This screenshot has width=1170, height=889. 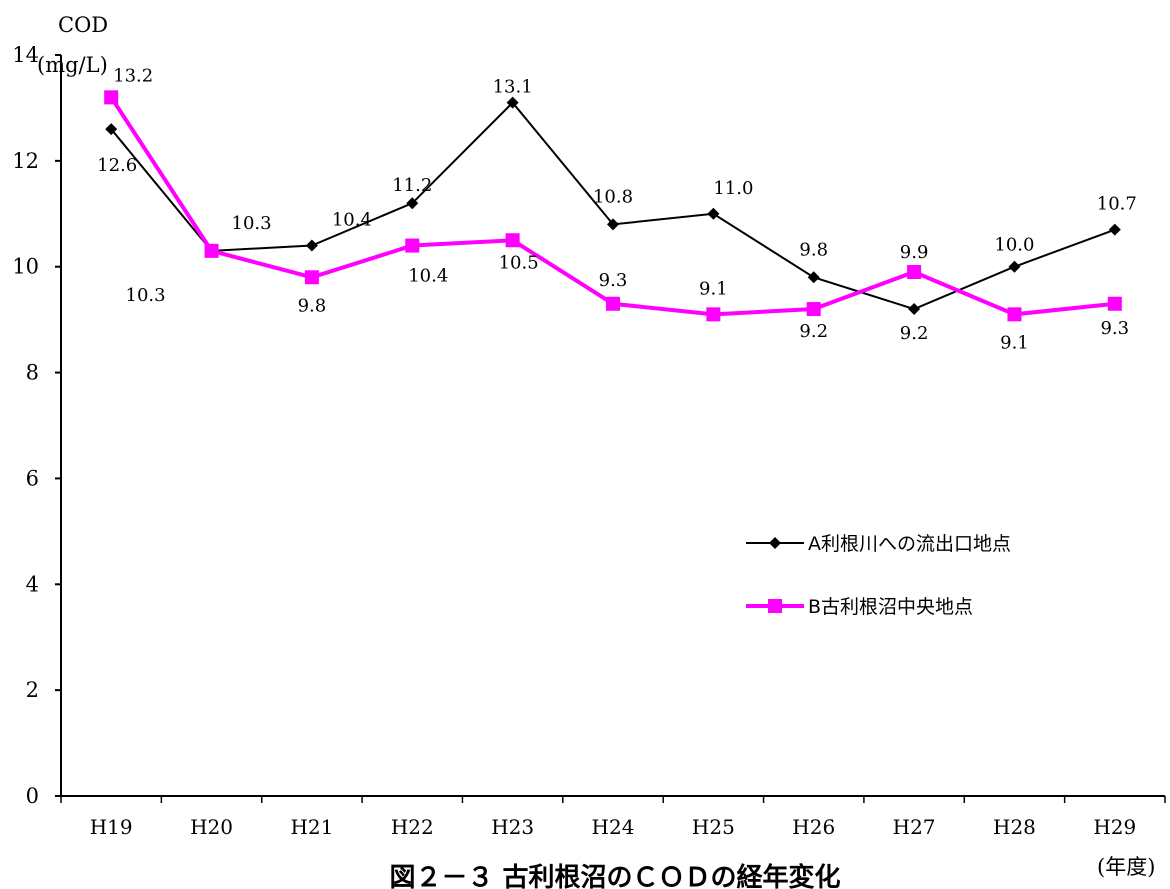 What do you see at coordinates (117, 165) in the screenshot?
I see `data-label: 12.6` at bounding box center [117, 165].